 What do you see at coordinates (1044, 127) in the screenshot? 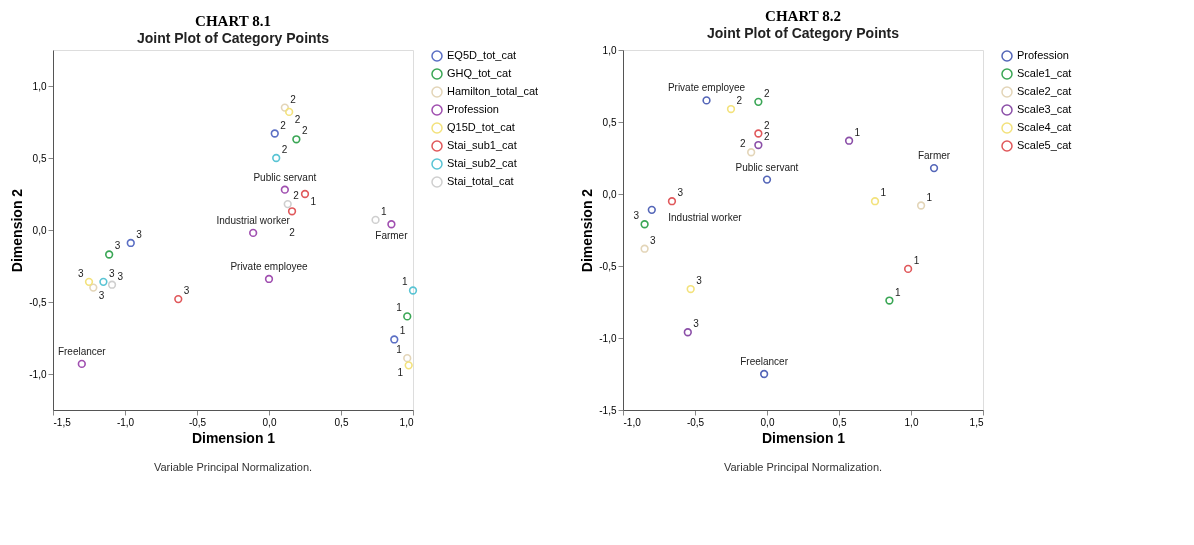
I see `legend-label: Scale4_cat` at bounding box center [1044, 127].